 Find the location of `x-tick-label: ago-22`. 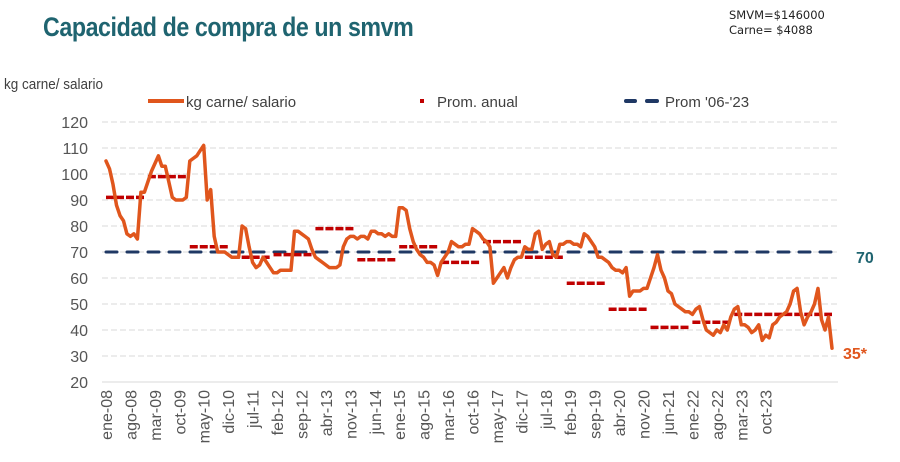

x-tick-label: ago-22 is located at coordinates (718, 415).